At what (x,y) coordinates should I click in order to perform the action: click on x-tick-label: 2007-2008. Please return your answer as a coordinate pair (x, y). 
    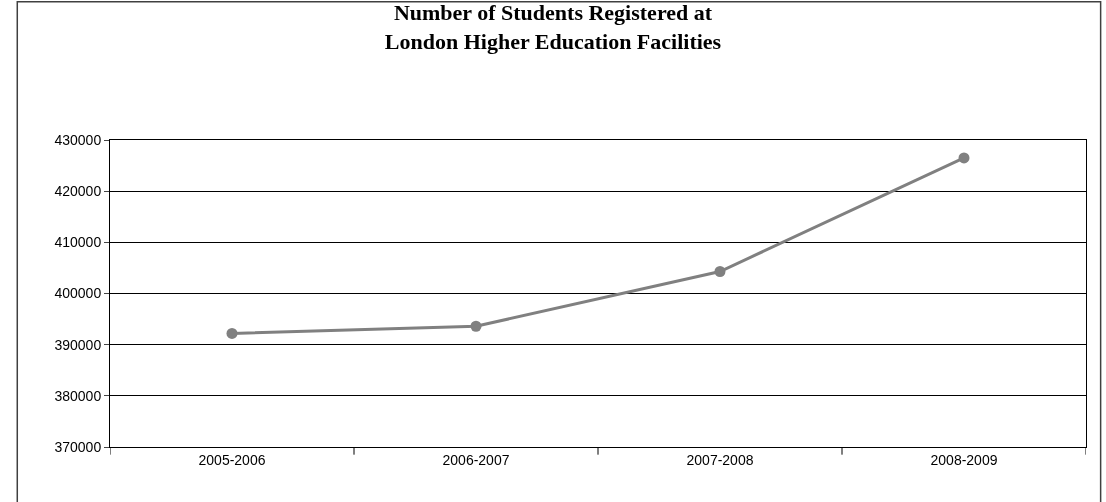
    Looking at the image, I should click on (720, 459).